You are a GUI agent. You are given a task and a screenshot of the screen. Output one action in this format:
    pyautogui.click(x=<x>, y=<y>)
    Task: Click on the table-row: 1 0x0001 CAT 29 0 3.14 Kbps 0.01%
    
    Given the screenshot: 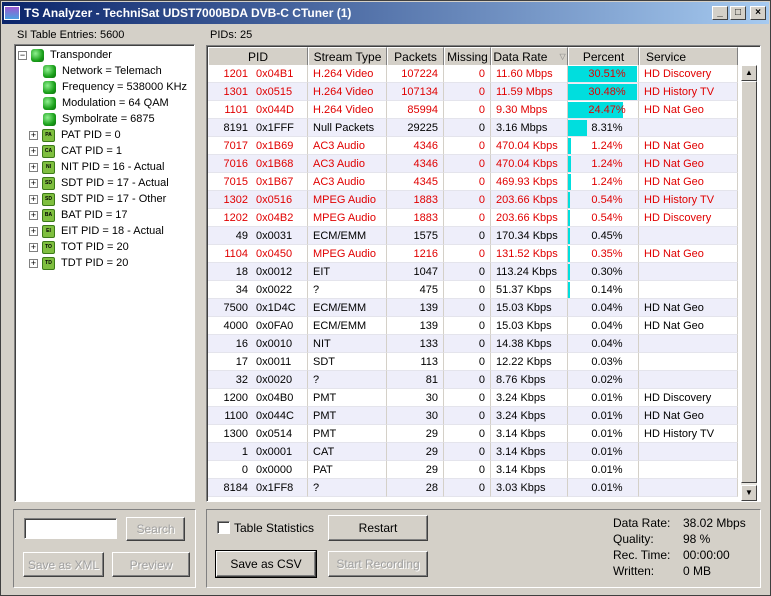 What is the action you would take?
    pyautogui.click(x=473, y=452)
    